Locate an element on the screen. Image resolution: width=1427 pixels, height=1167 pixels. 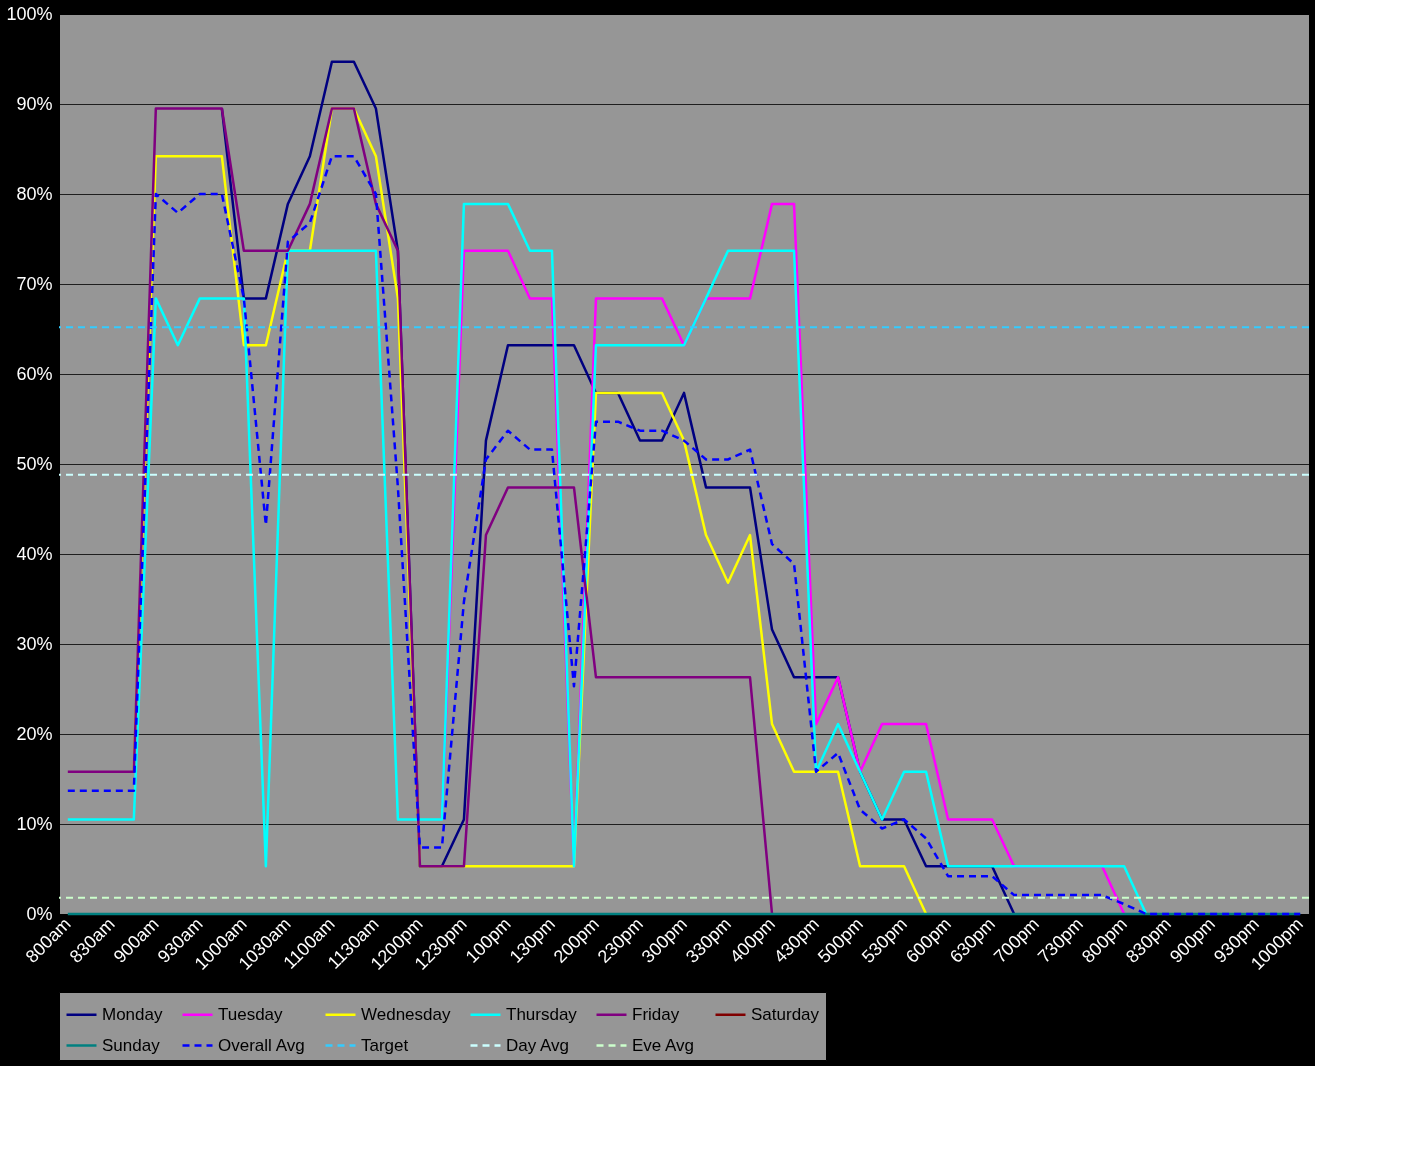
y-tick-label: 60% is located at coordinates (34, 373).